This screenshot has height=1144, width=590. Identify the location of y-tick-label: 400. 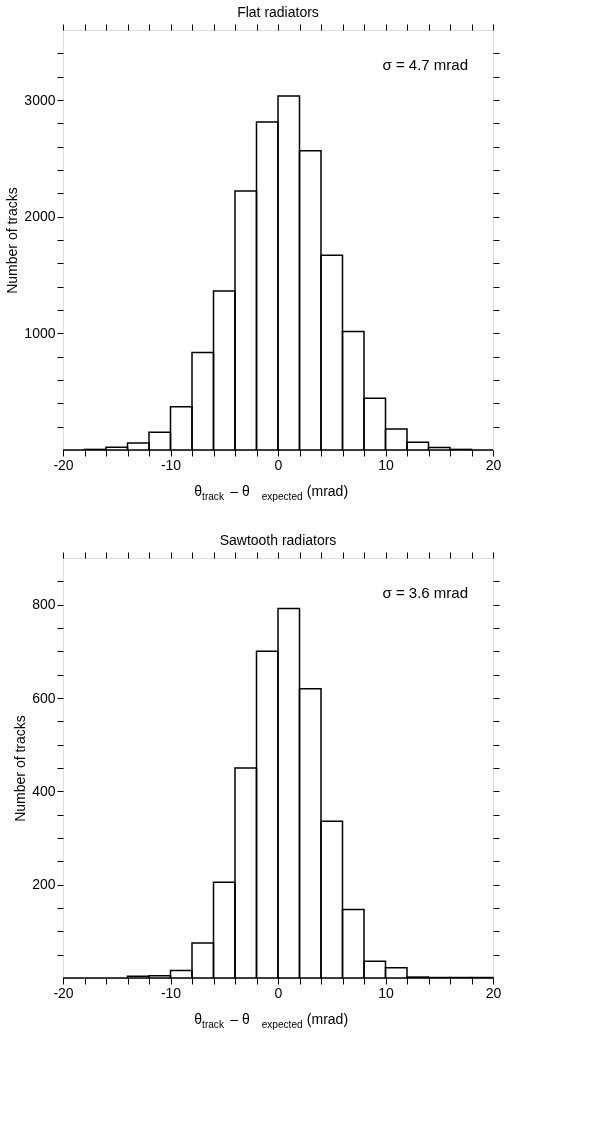
(44, 790).